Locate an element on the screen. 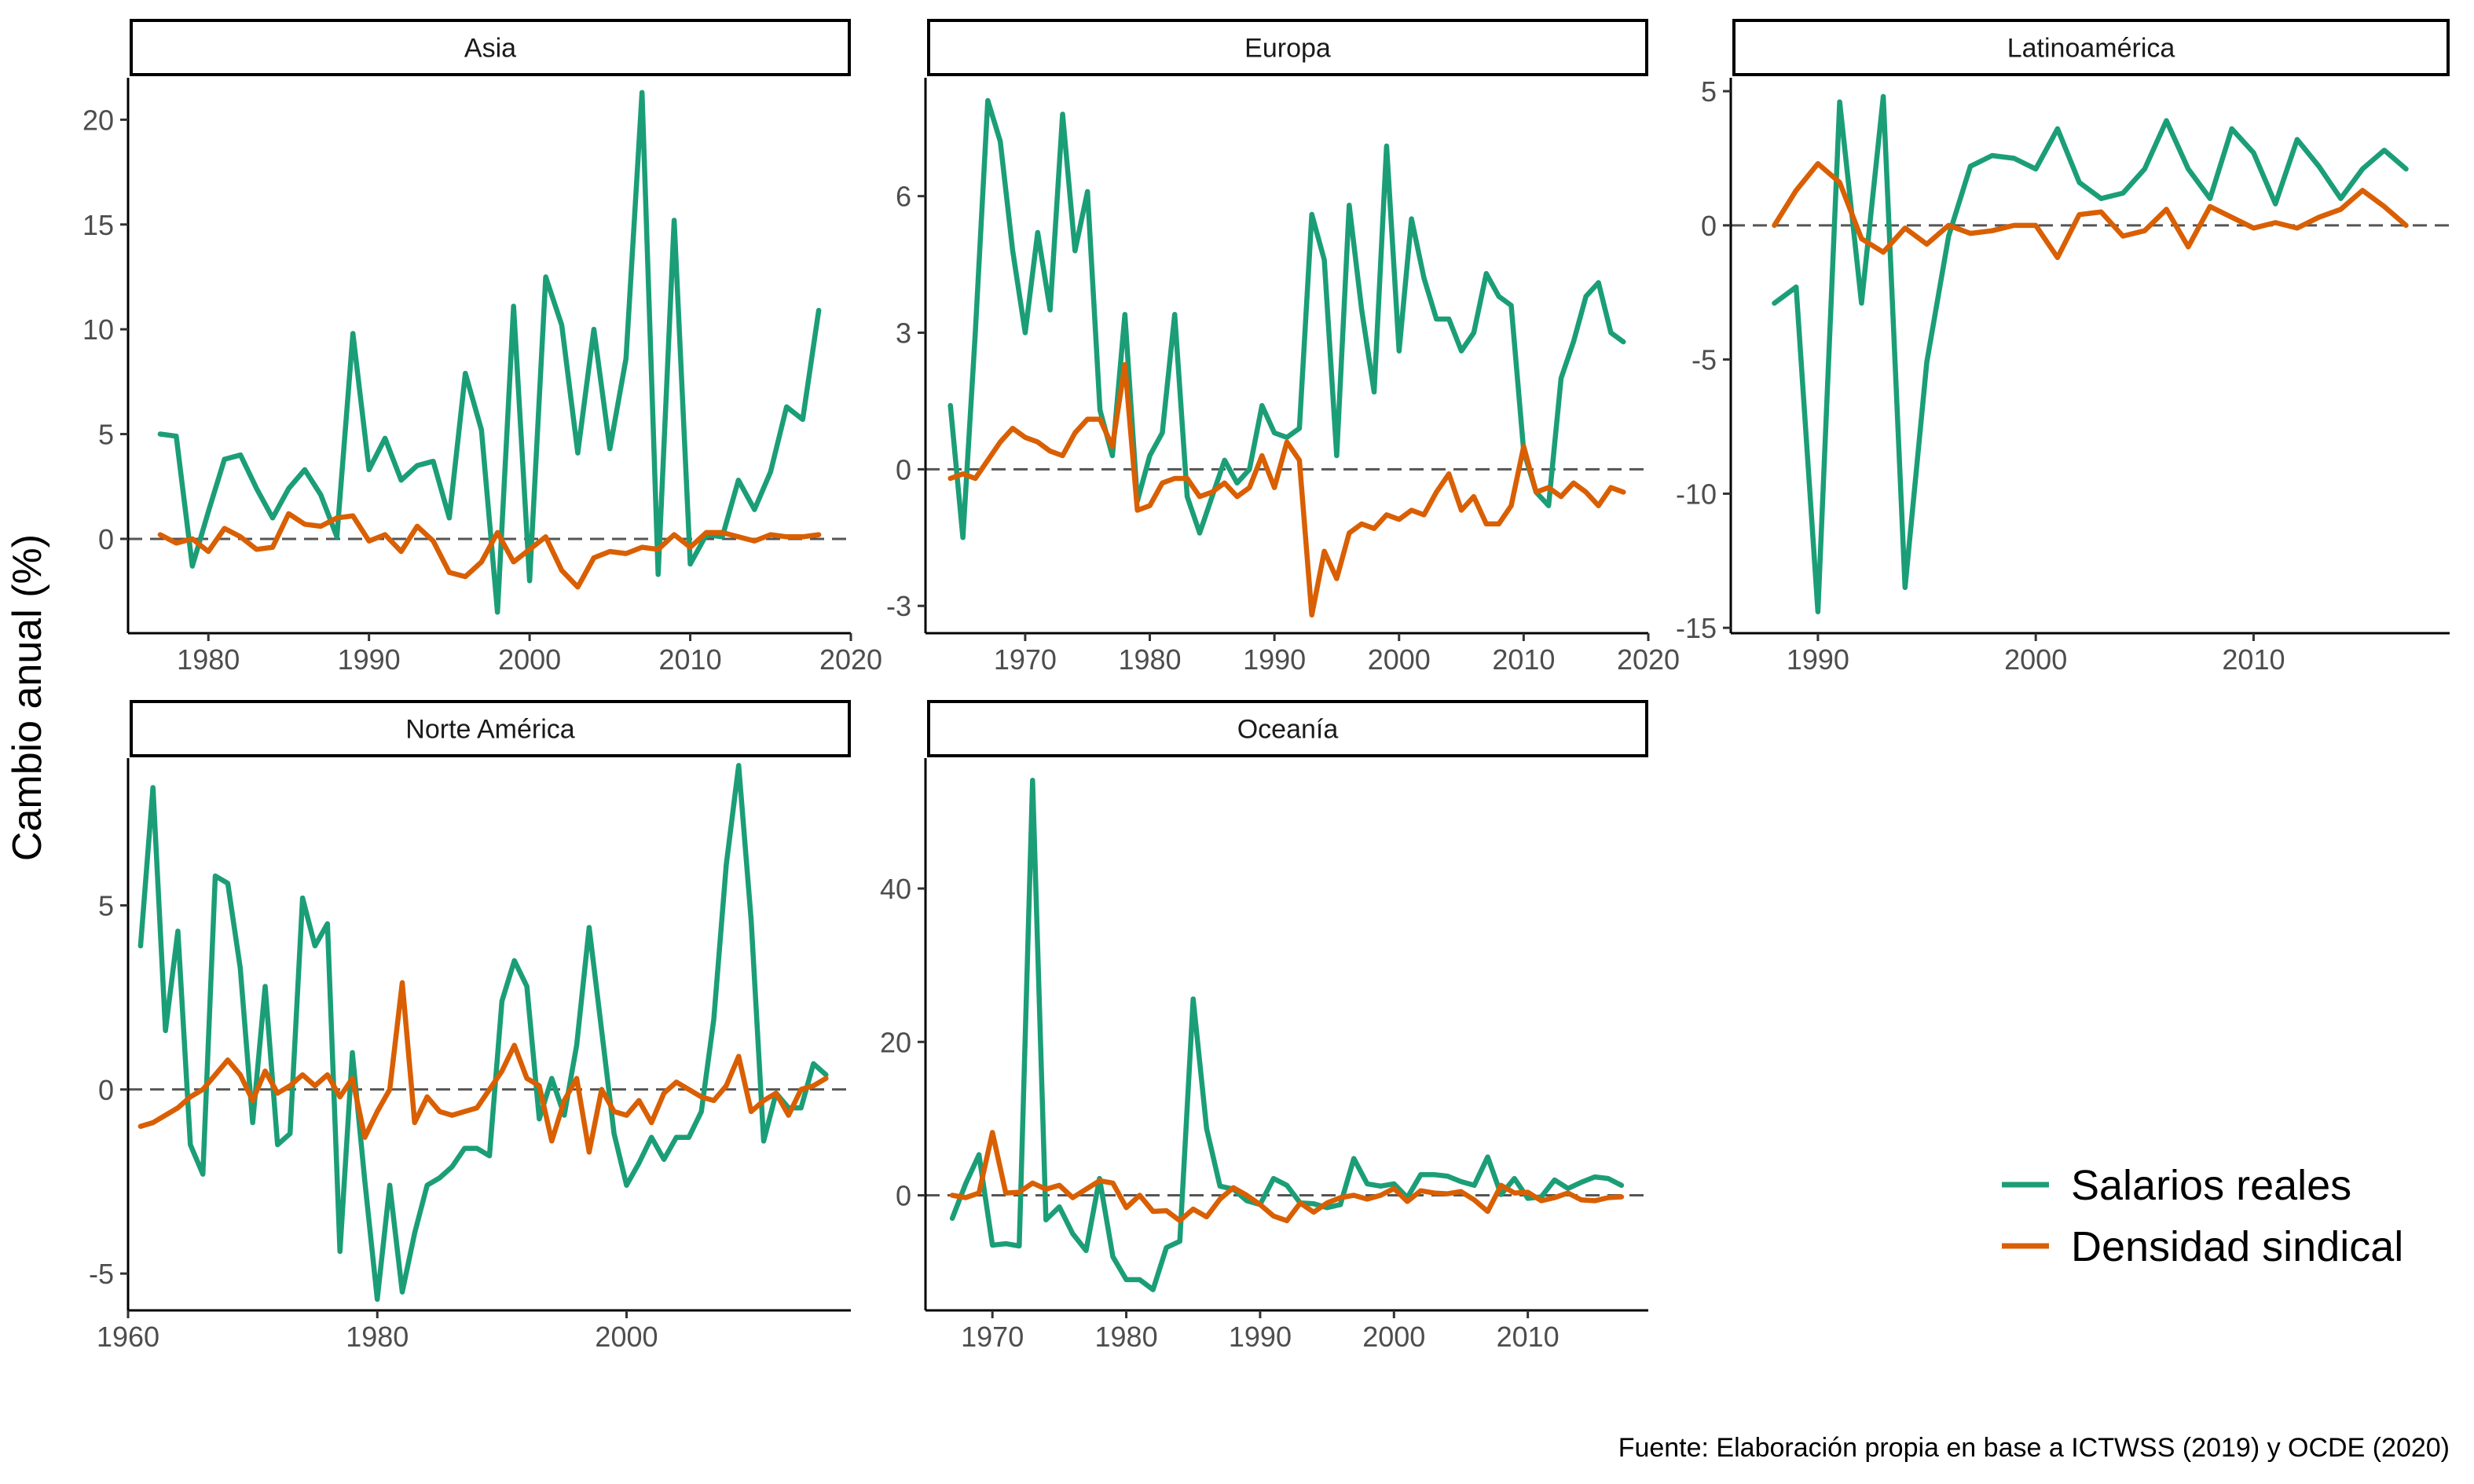 This screenshot has height=1484, width=2474. strip-label-norte-america: Norte América is located at coordinates (489, 730).